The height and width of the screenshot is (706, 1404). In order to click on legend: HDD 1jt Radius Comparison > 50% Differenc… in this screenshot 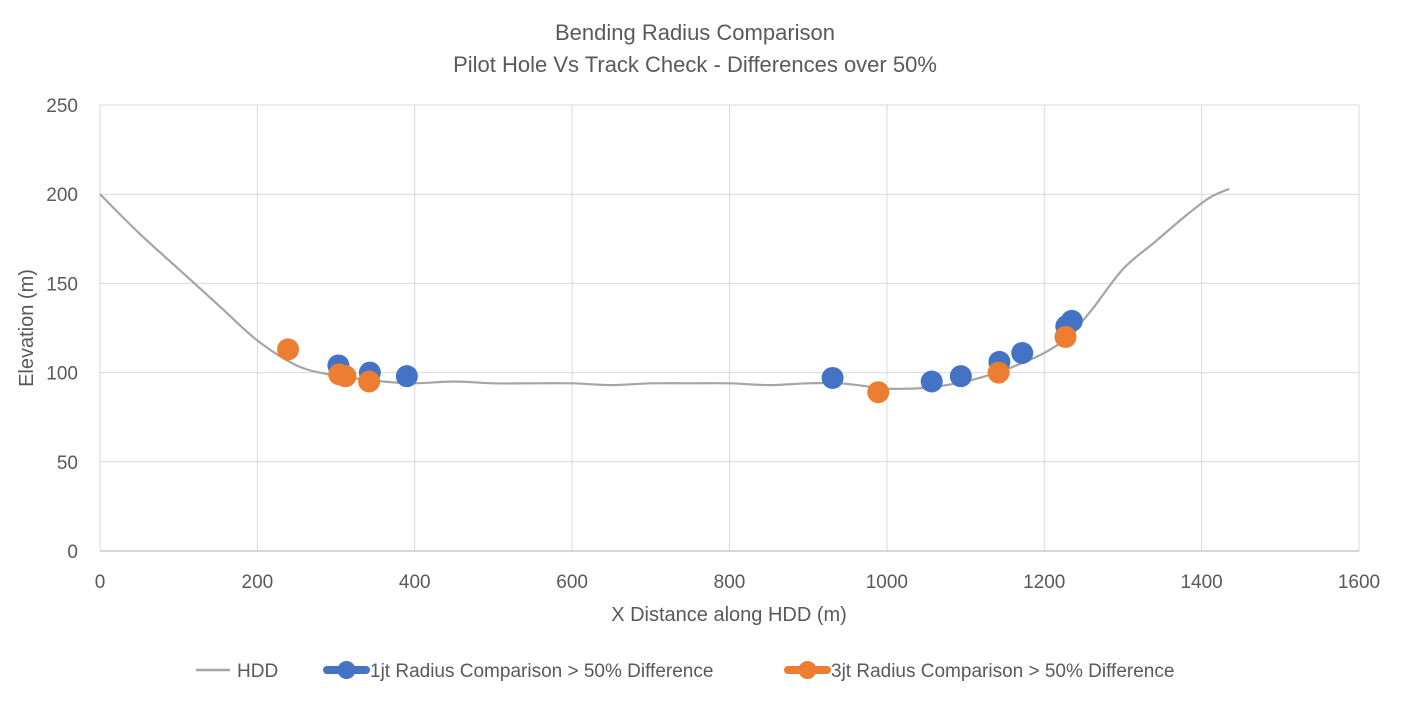, I will do `click(685, 671)`.